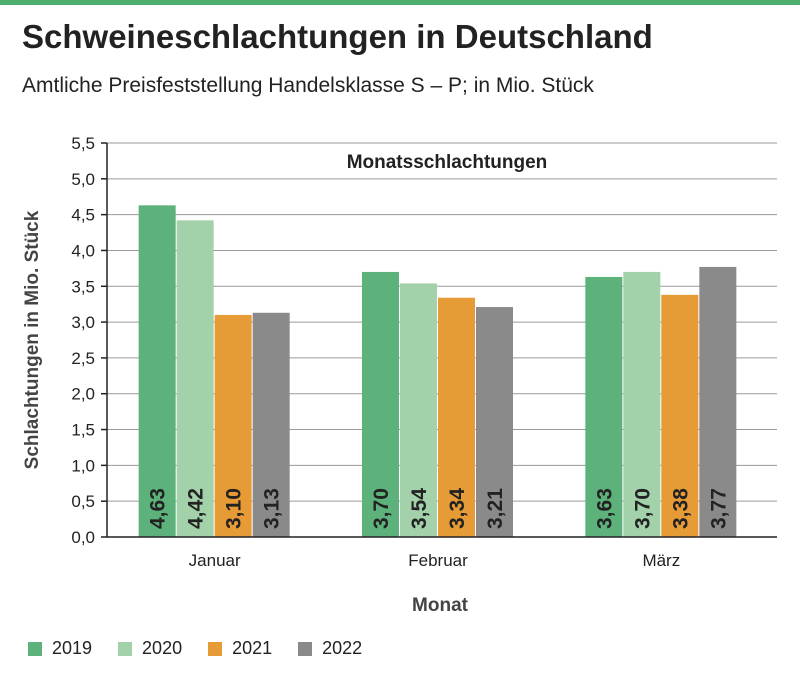 Image resolution: width=800 pixels, height=684 pixels. What do you see at coordinates (495, 508) in the screenshot?
I see `bar-value-label: 3,21` at bounding box center [495, 508].